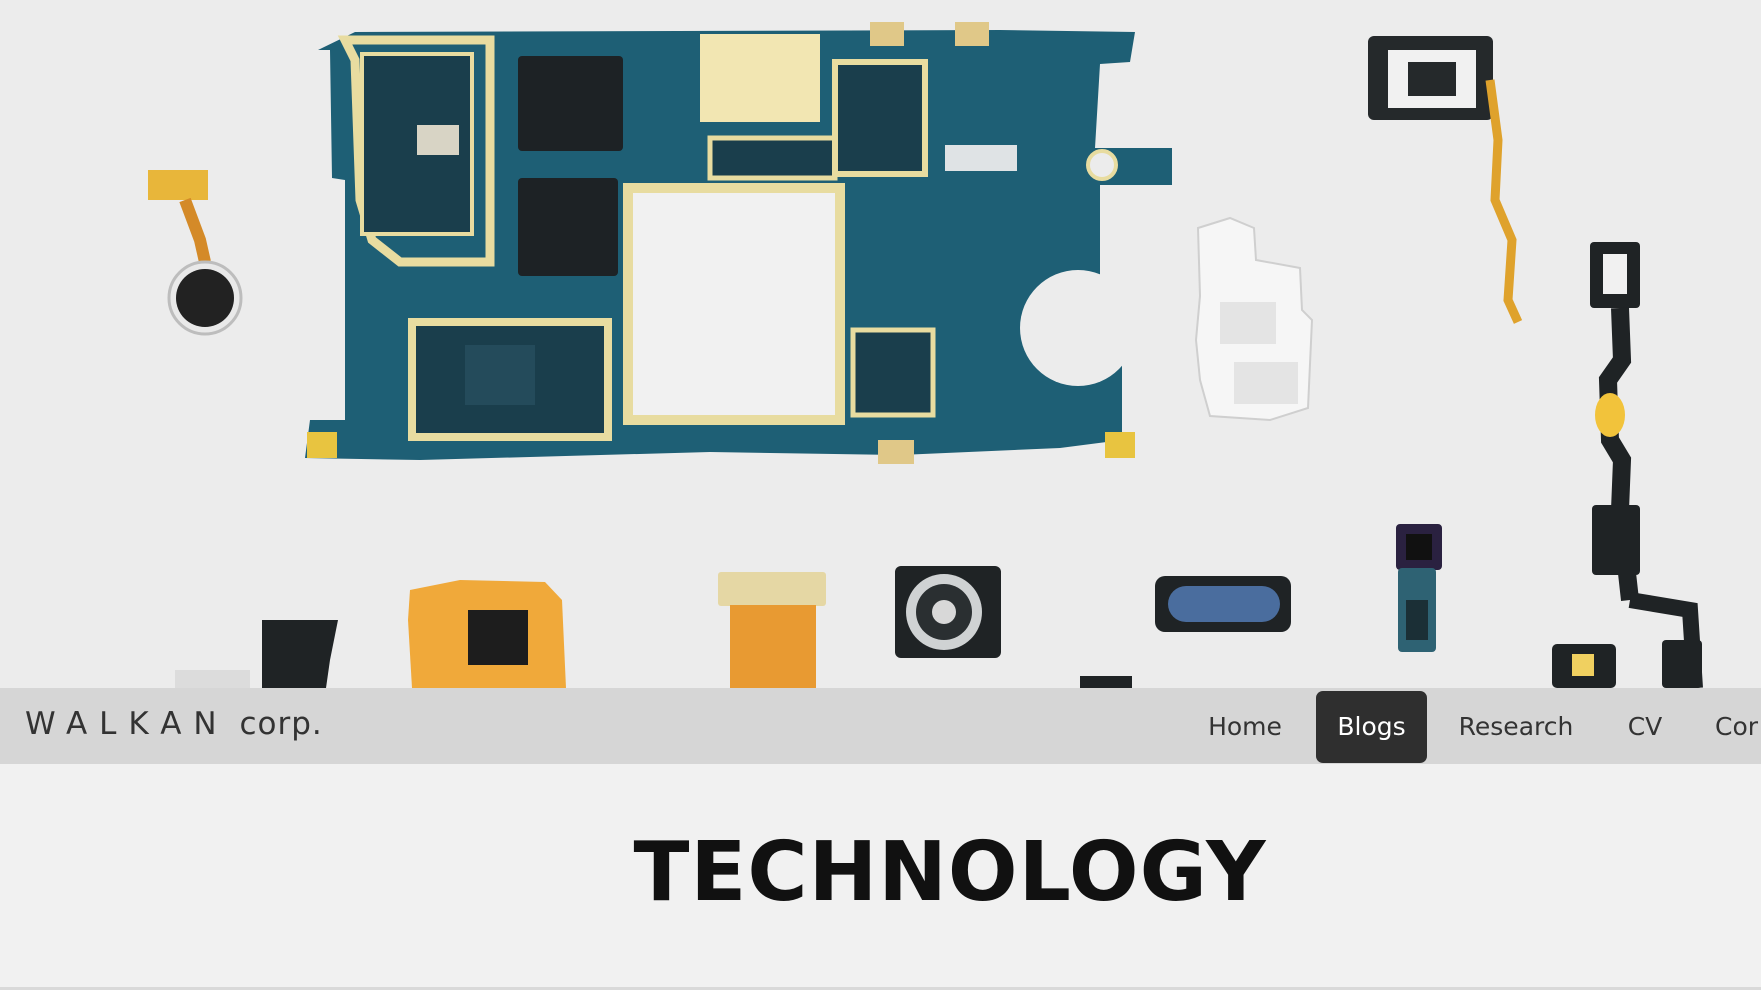 The width and height of the screenshot is (1761, 990). I want to click on nav-research: Research, so click(1516, 726).